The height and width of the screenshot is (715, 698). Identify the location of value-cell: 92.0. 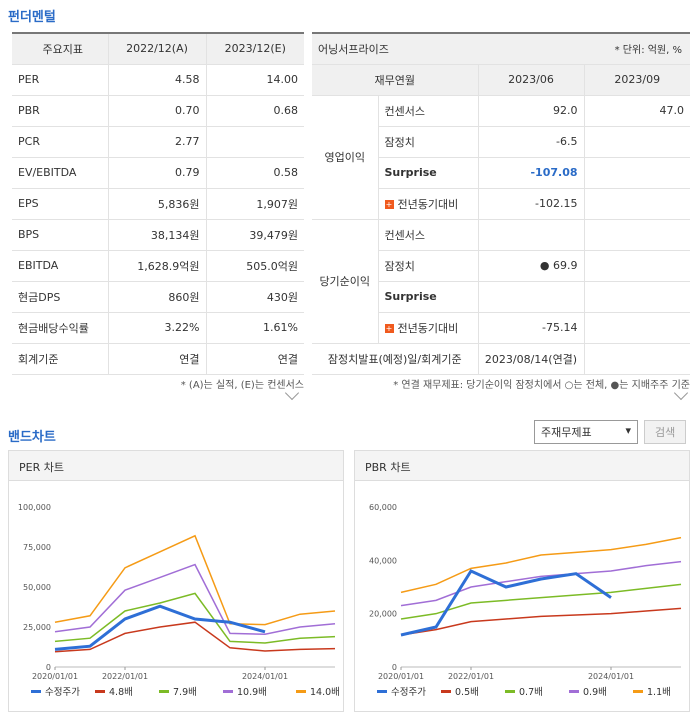
(530, 111).